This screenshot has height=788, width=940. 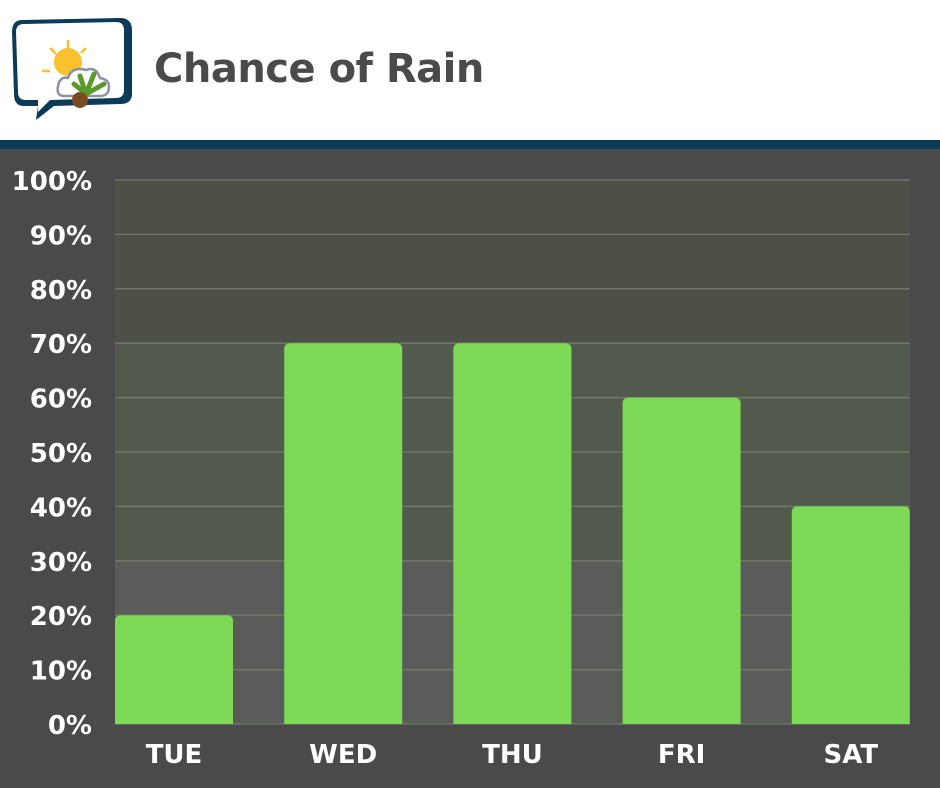 What do you see at coordinates (61, 672) in the screenshot?
I see `y-tick-label: 10%` at bounding box center [61, 672].